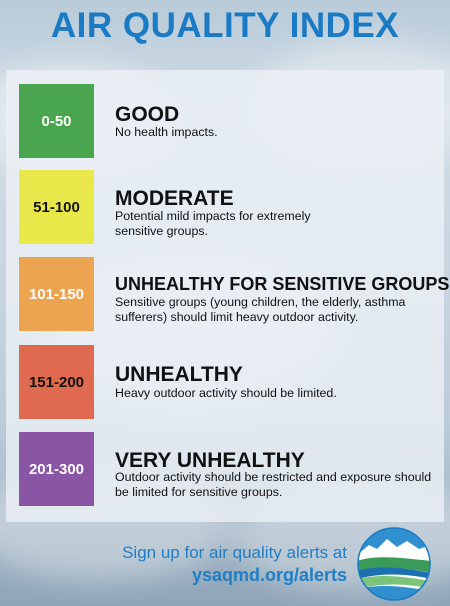  What do you see at coordinates (234, 552) in the screenshot?
I see `signup-text: Sign up for air quality alerts at` at bounding box center [234, 552].